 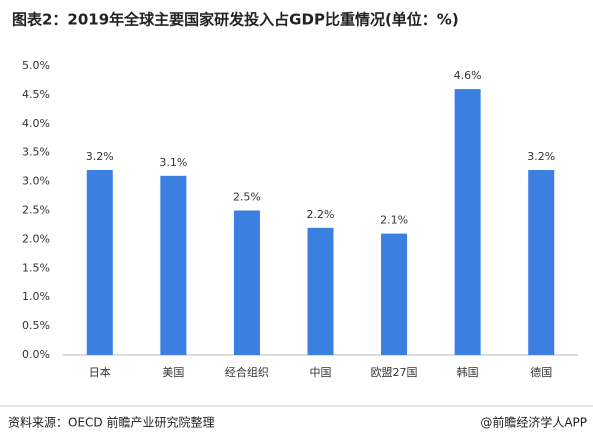 I want to click on x-tick-label: 德国, so click(x=541, y=372).